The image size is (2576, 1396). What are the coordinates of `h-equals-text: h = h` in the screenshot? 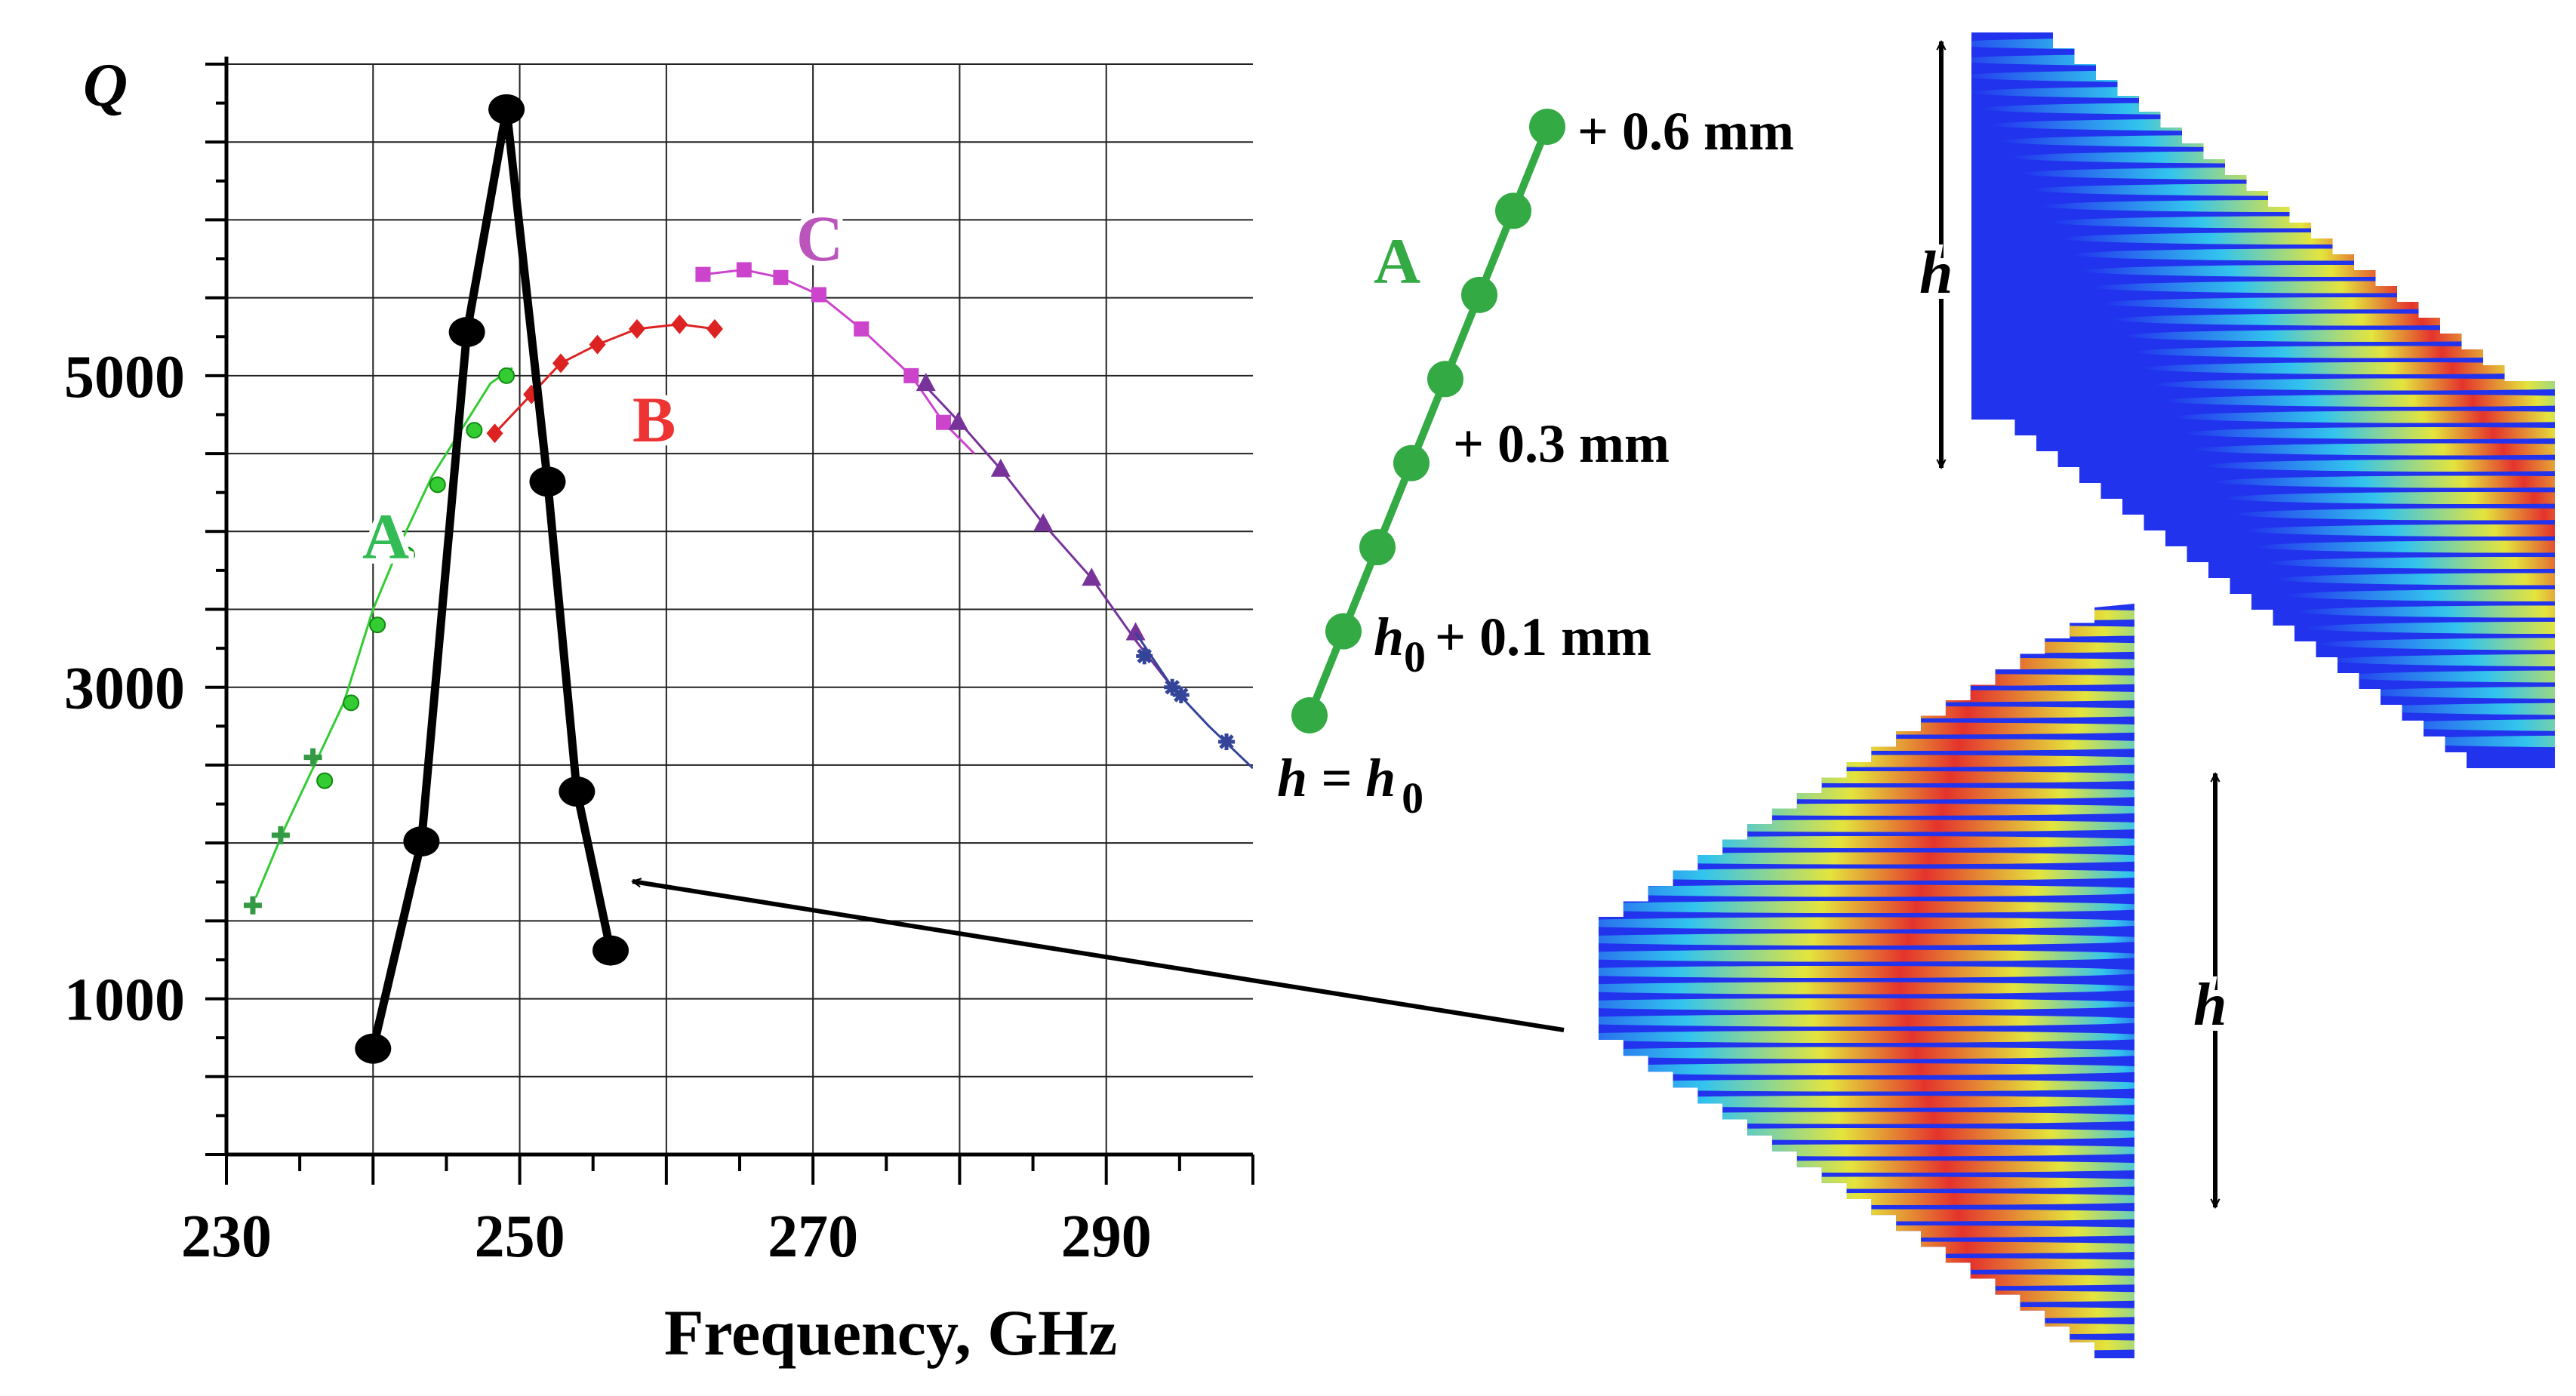 It's located at (1336, 778).